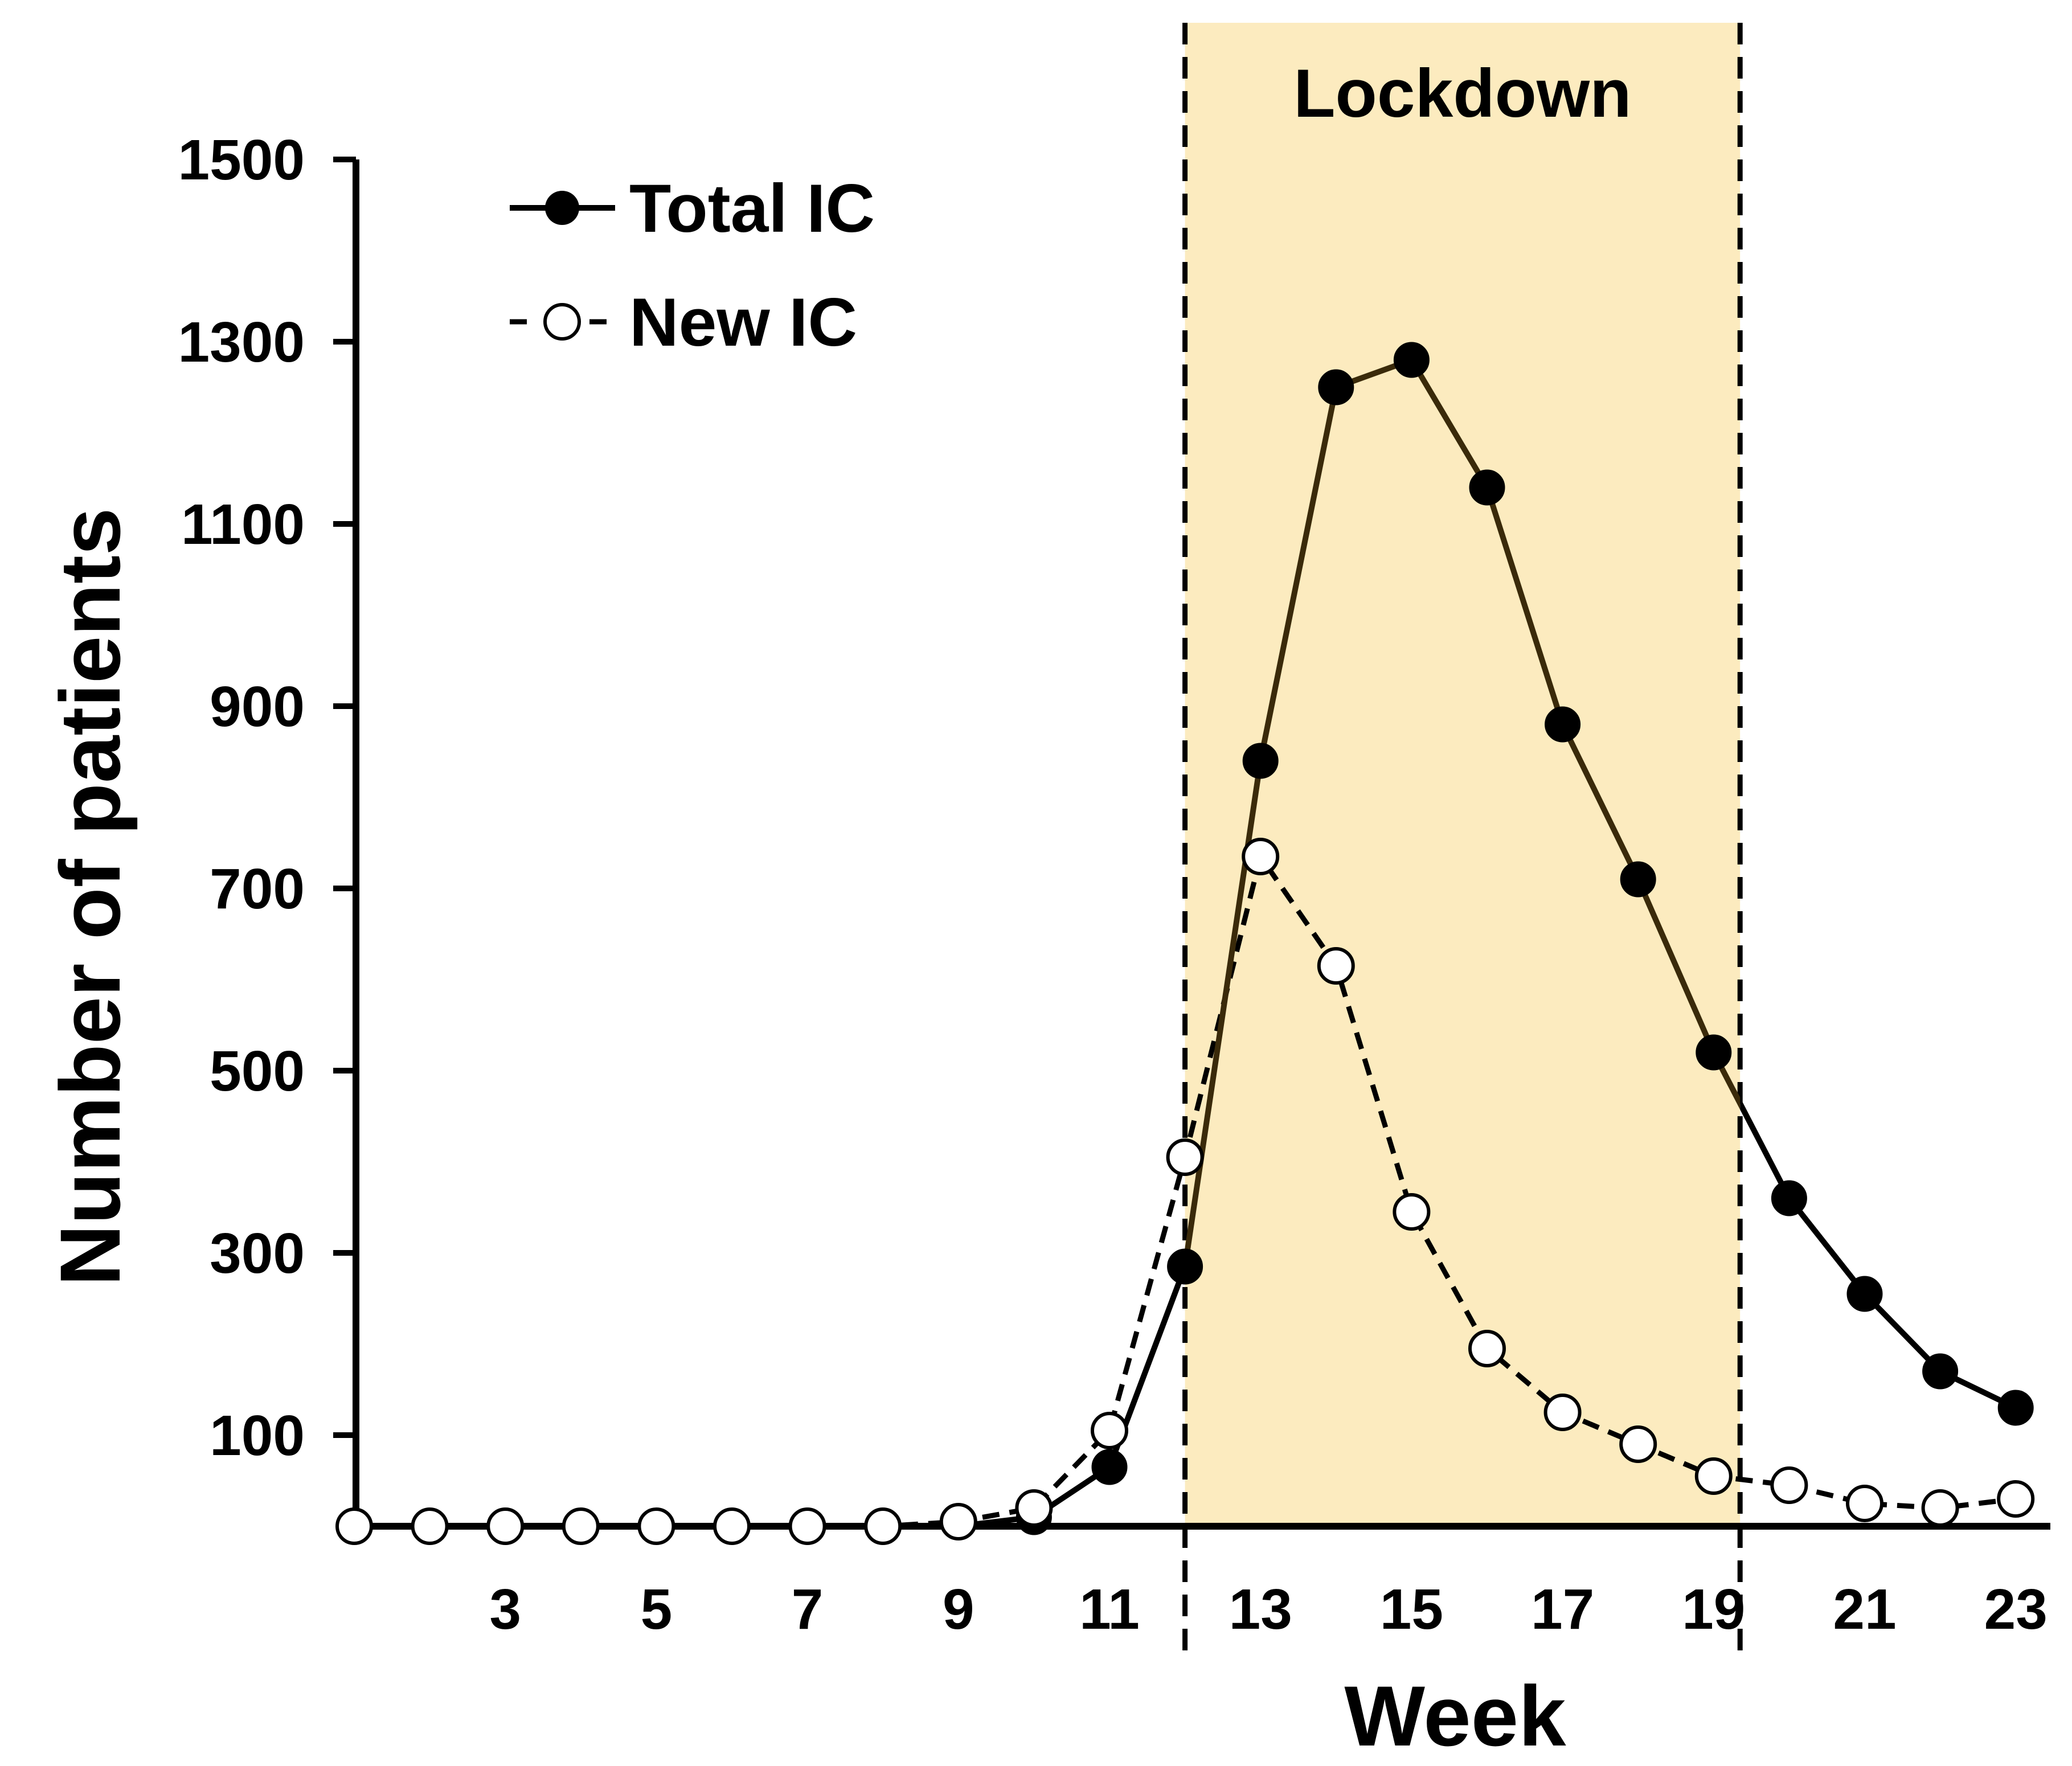 This screenshot has height=1766, width=2072. Describe the element at coordinates (1563, 1609) in the screenshot. I see `x-tick-label: 17` at that location.